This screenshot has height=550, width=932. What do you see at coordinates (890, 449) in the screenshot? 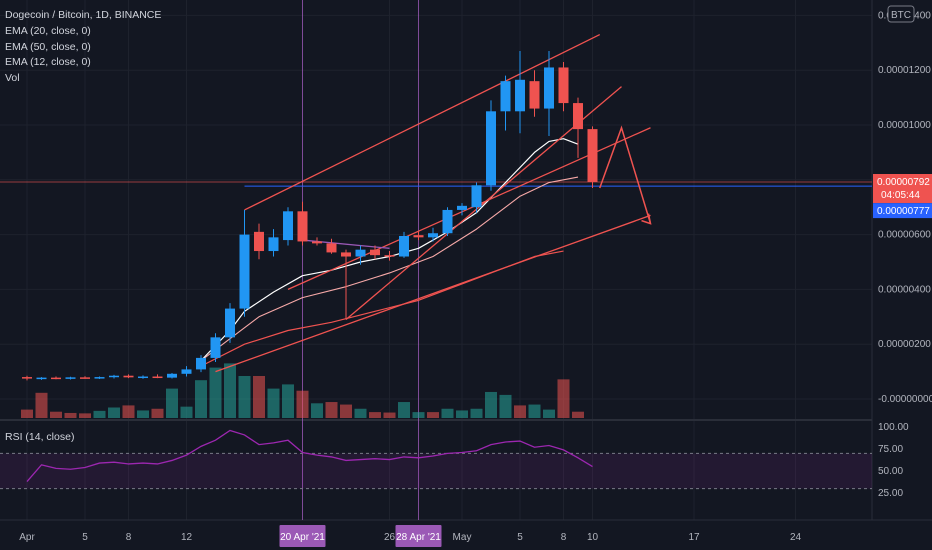
I see `rsi-tick-label: 75.00` at bounding box center [890, 449].